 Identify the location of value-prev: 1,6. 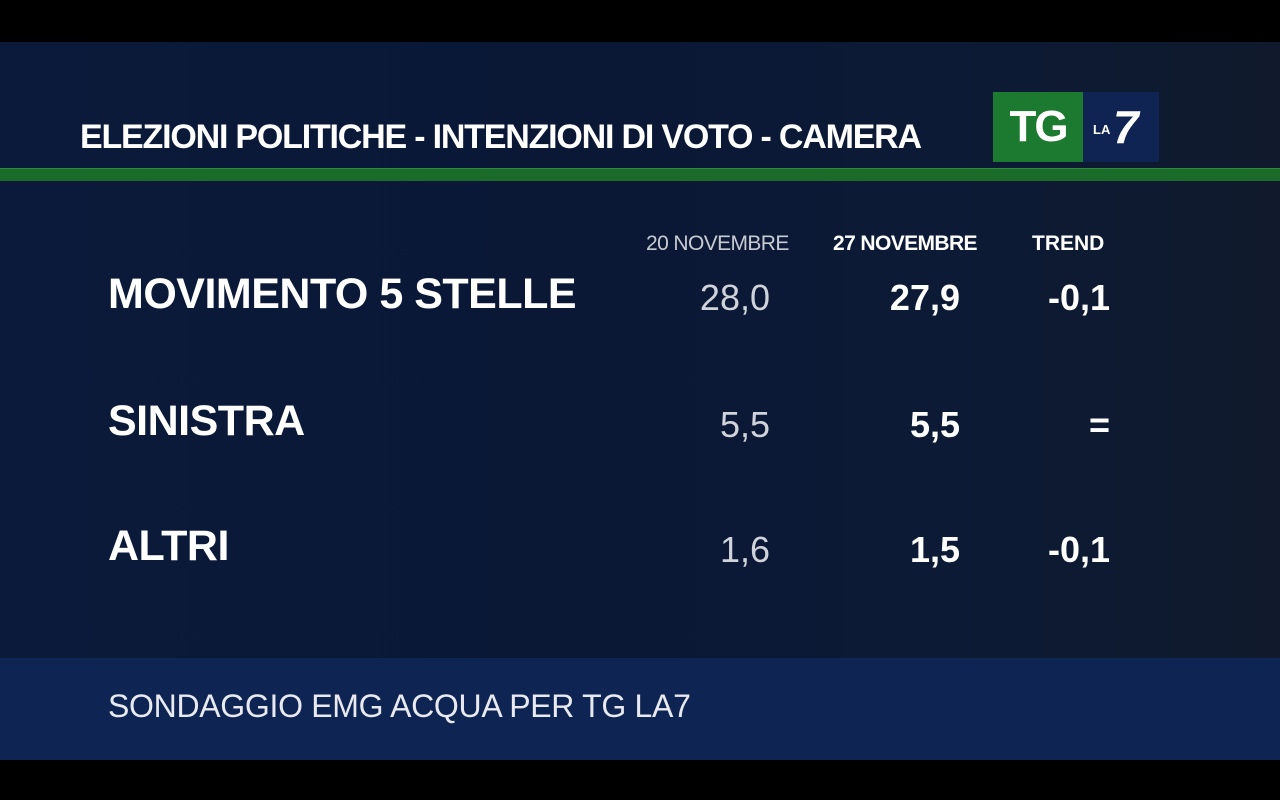
(744, 549).